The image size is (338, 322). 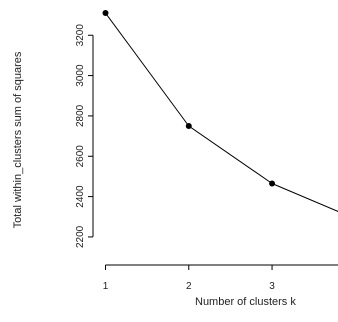 I want to click on x-tick-label: 2, so click(x=189, y=286).